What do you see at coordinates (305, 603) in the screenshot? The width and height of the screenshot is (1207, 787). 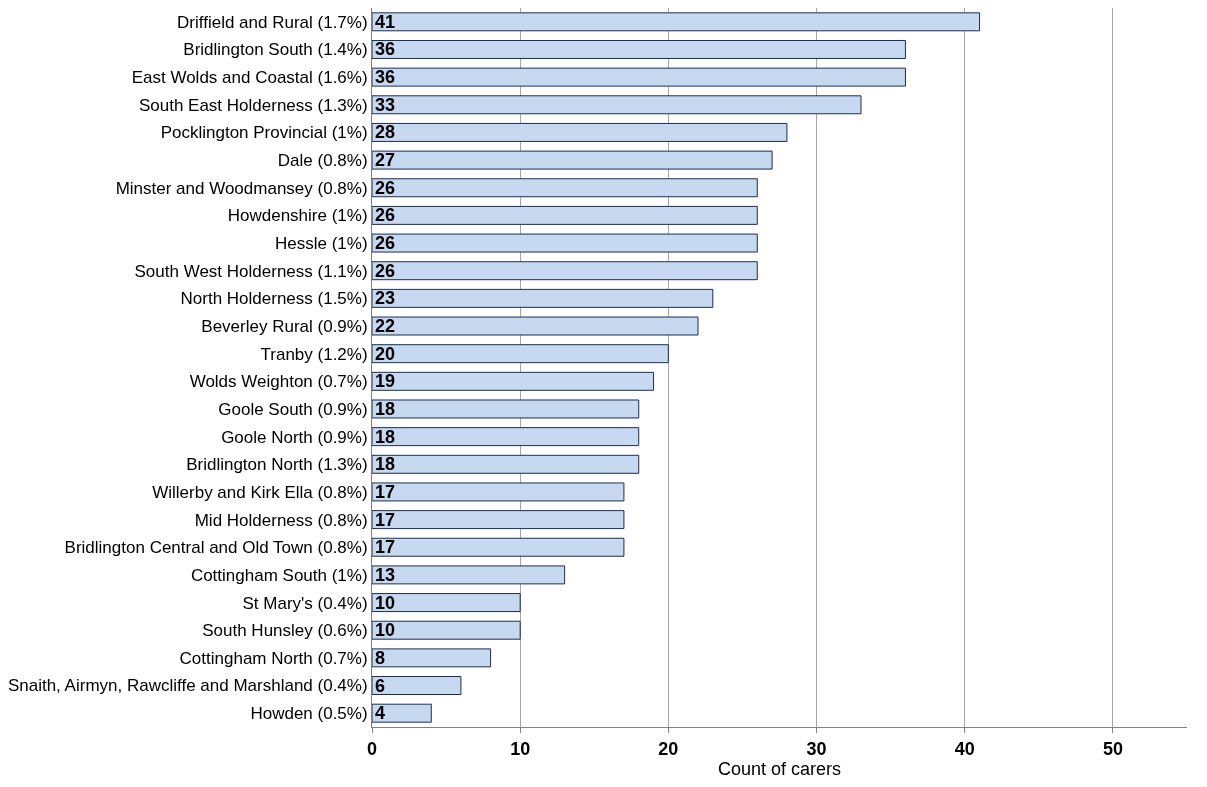 I see `y-tick-label: St Mary's (0.4%)` at bounding box center [305, 603].